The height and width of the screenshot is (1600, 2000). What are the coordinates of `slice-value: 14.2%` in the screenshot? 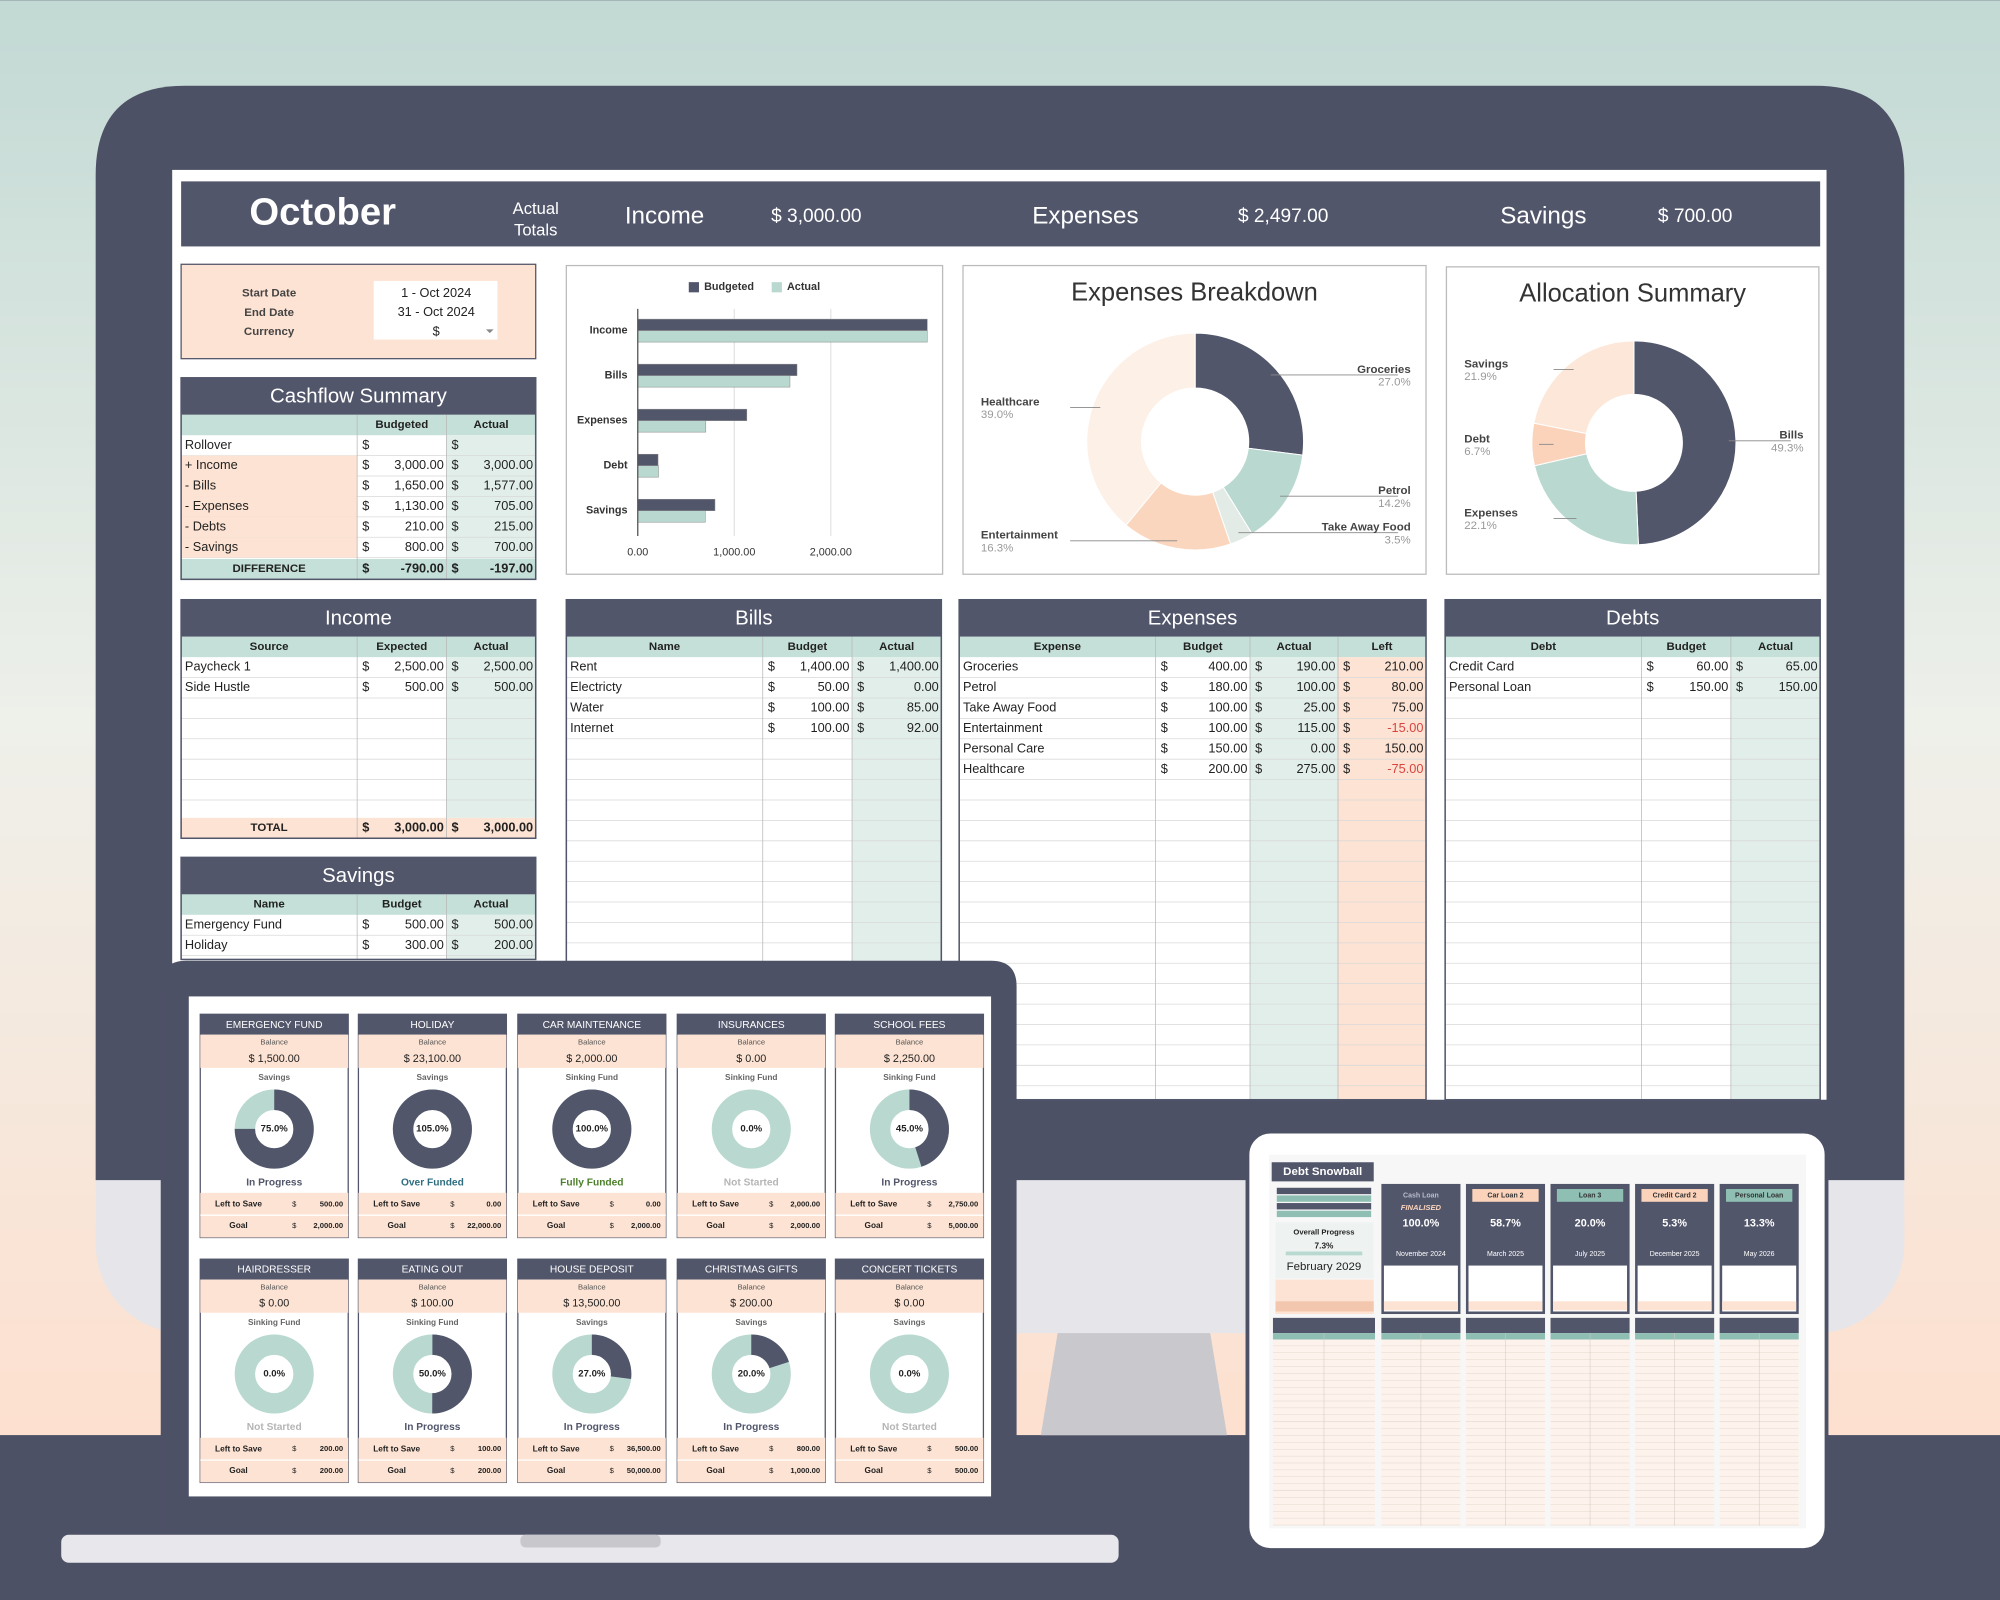 It's located at (1394, 504).